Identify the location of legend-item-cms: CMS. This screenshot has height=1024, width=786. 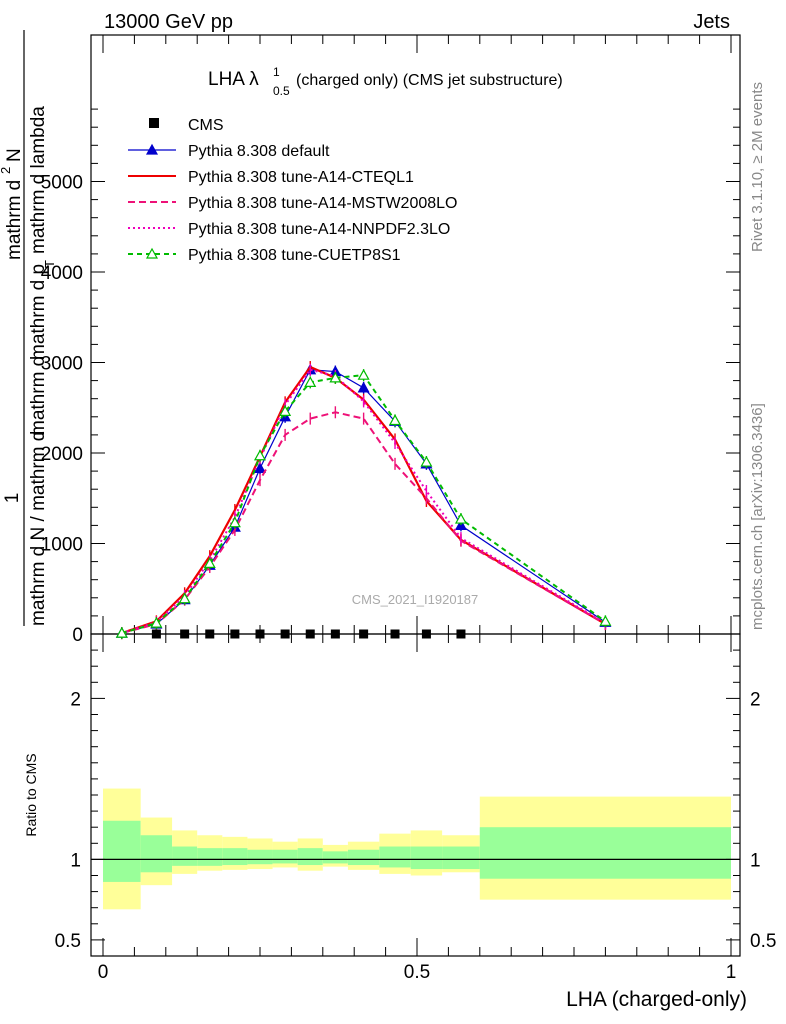
(186, 125).